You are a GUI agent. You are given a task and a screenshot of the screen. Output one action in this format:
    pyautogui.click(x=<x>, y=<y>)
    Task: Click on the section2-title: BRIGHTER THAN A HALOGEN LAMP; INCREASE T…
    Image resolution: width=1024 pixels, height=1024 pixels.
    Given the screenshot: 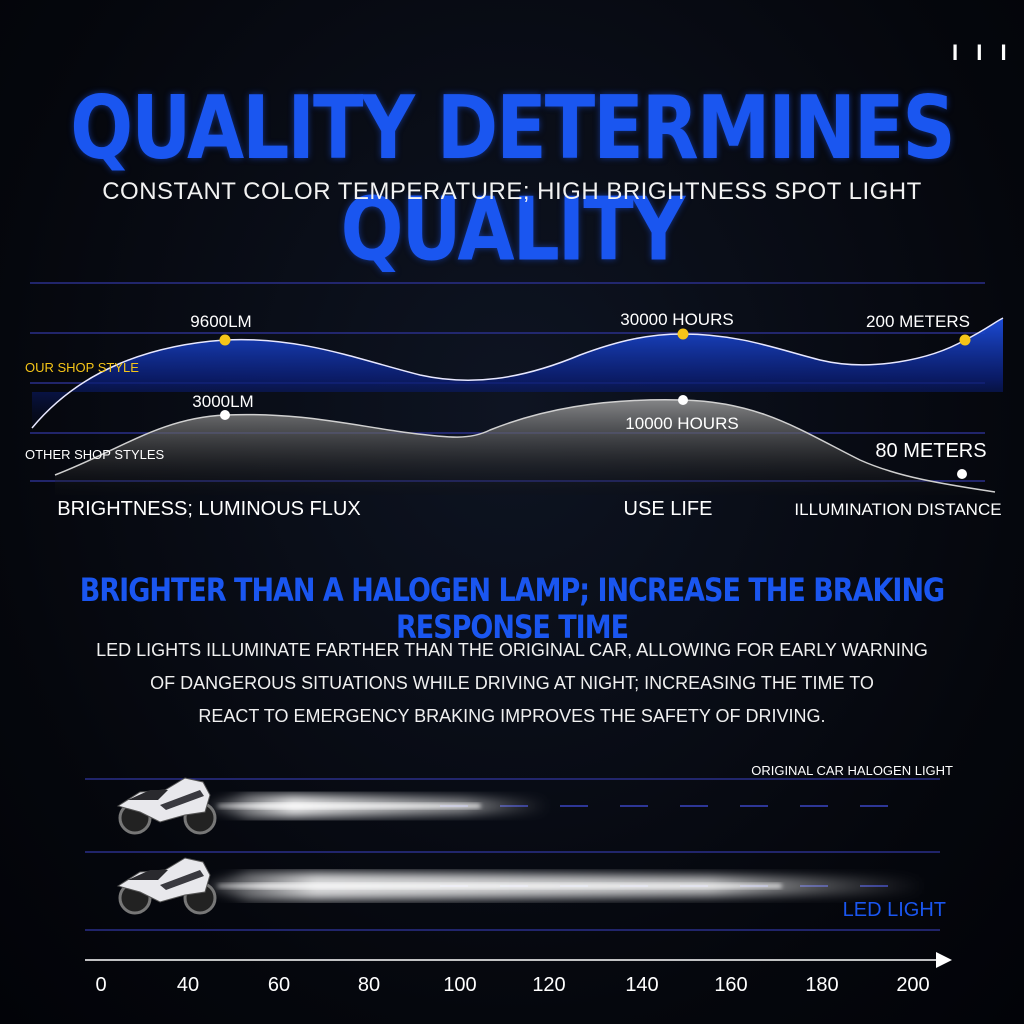 What is the action you would take?
    pyautogui.click(x=512, y=609)
    